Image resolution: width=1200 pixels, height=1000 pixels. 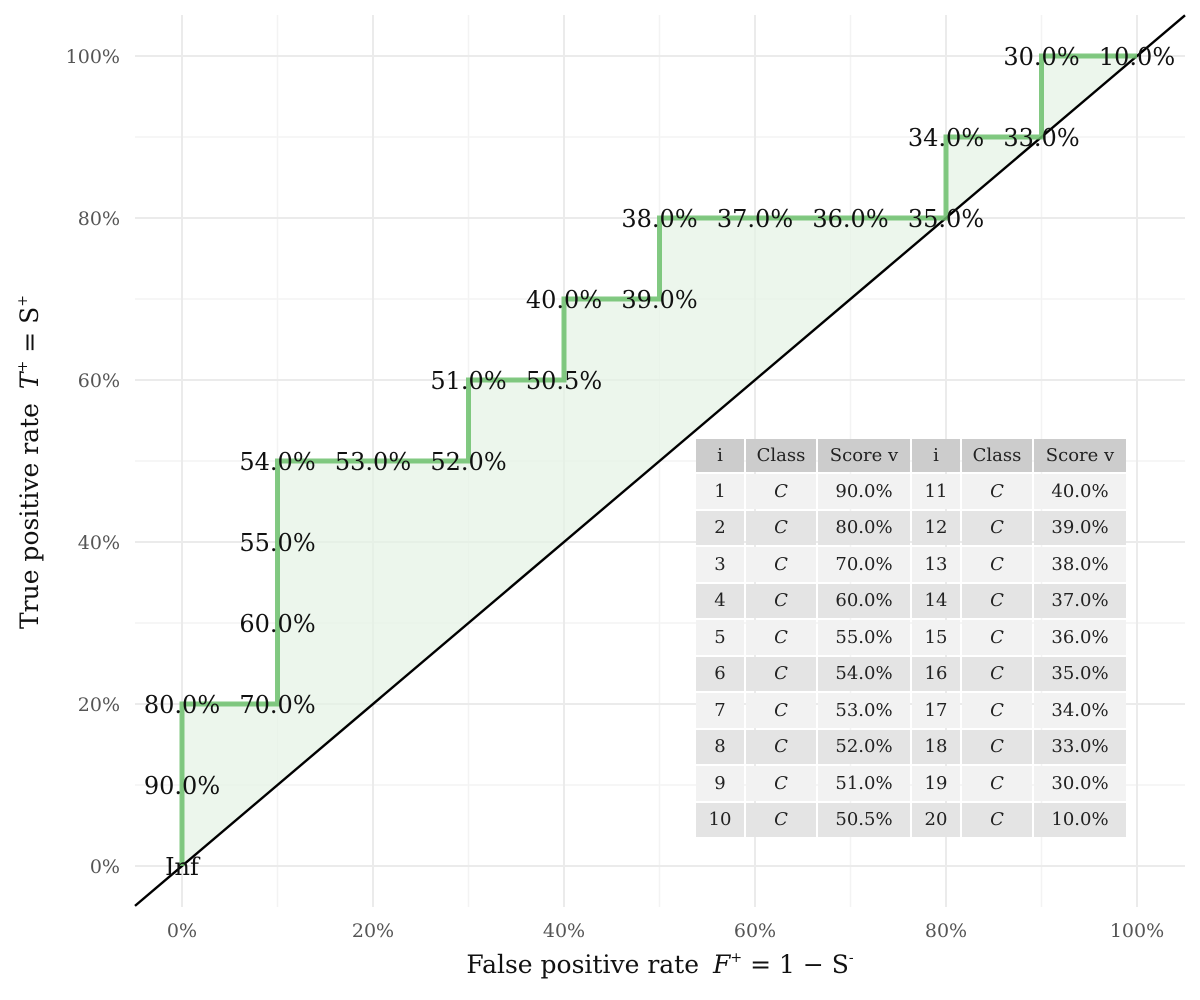 I want to click on cell-index: 14, so click(x=936, y=600).